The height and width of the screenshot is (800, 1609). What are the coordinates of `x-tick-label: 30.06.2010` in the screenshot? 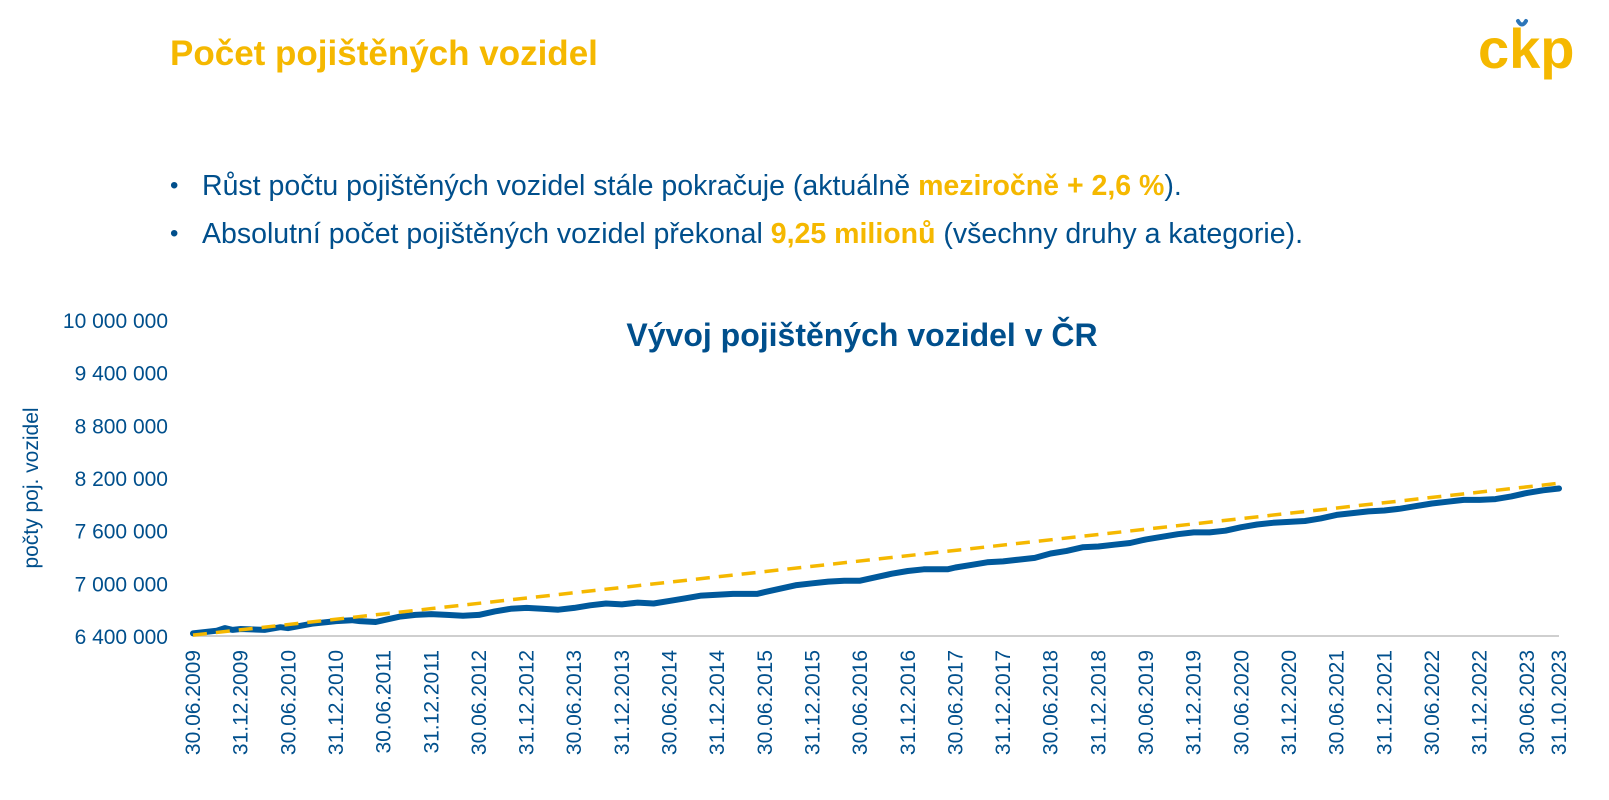 It's located at (288, 702).